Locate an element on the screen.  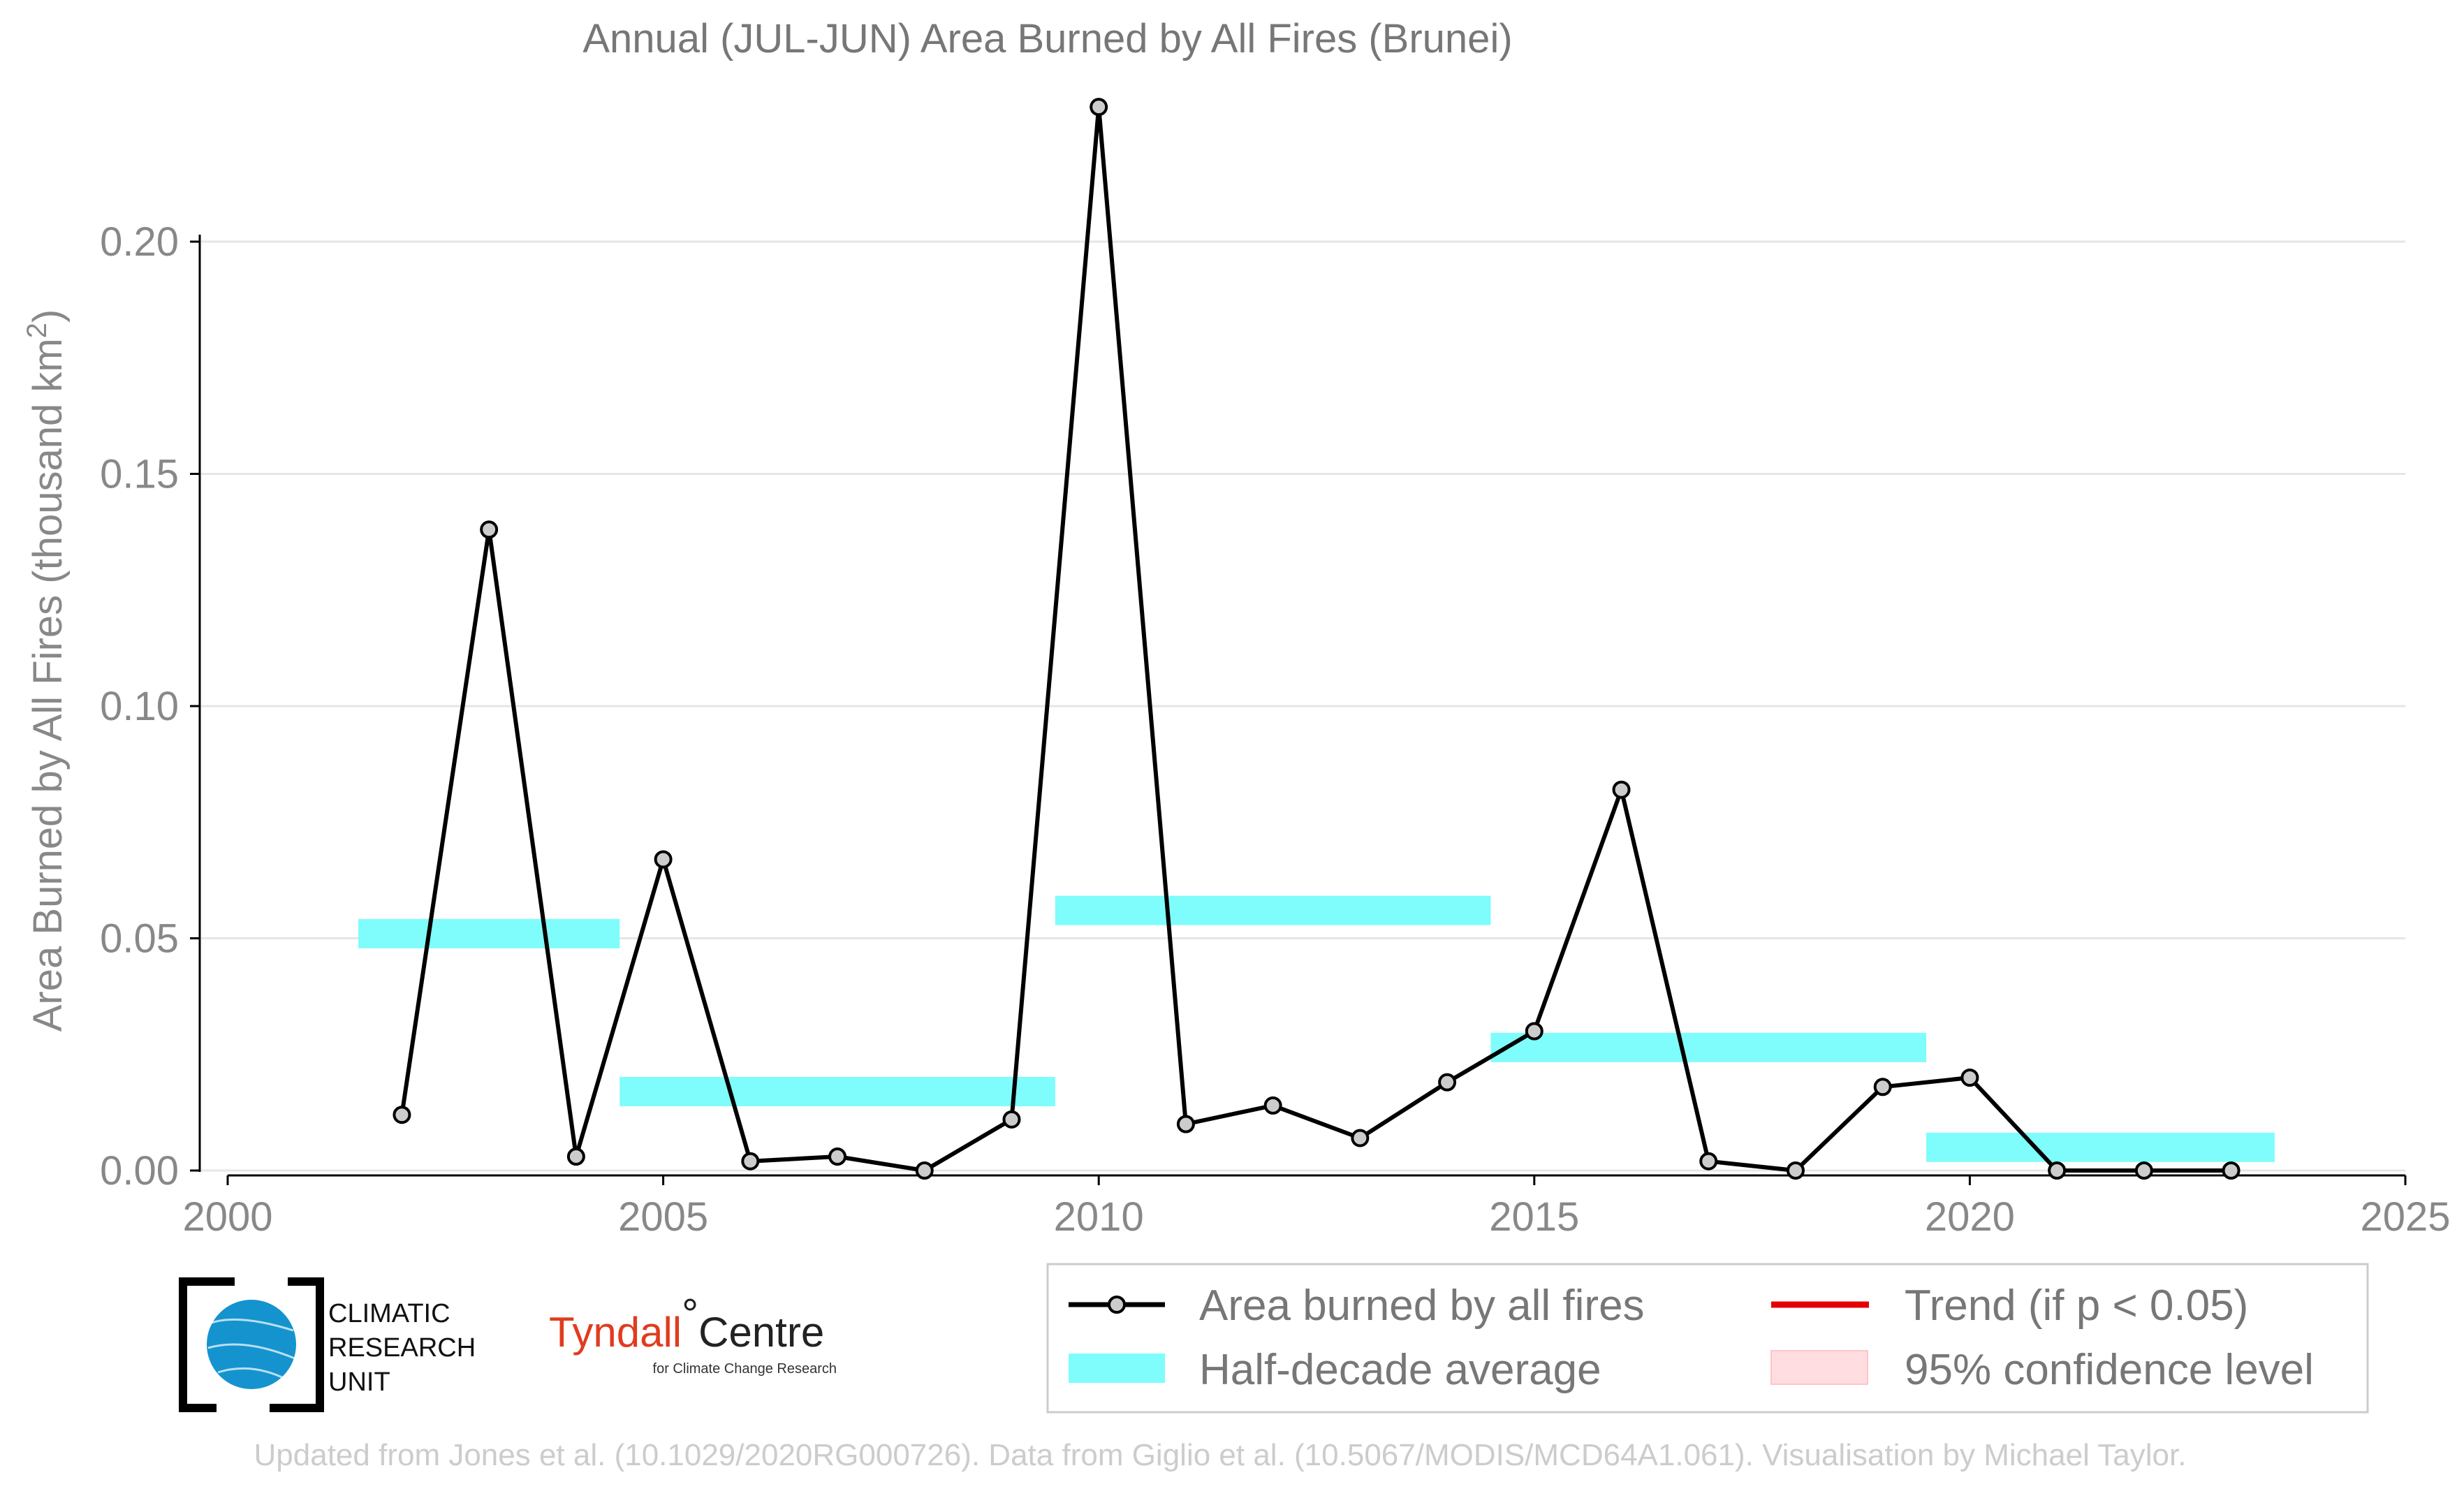
x-tick-label-2: 2010 is located at coordinates (1099, 1217).